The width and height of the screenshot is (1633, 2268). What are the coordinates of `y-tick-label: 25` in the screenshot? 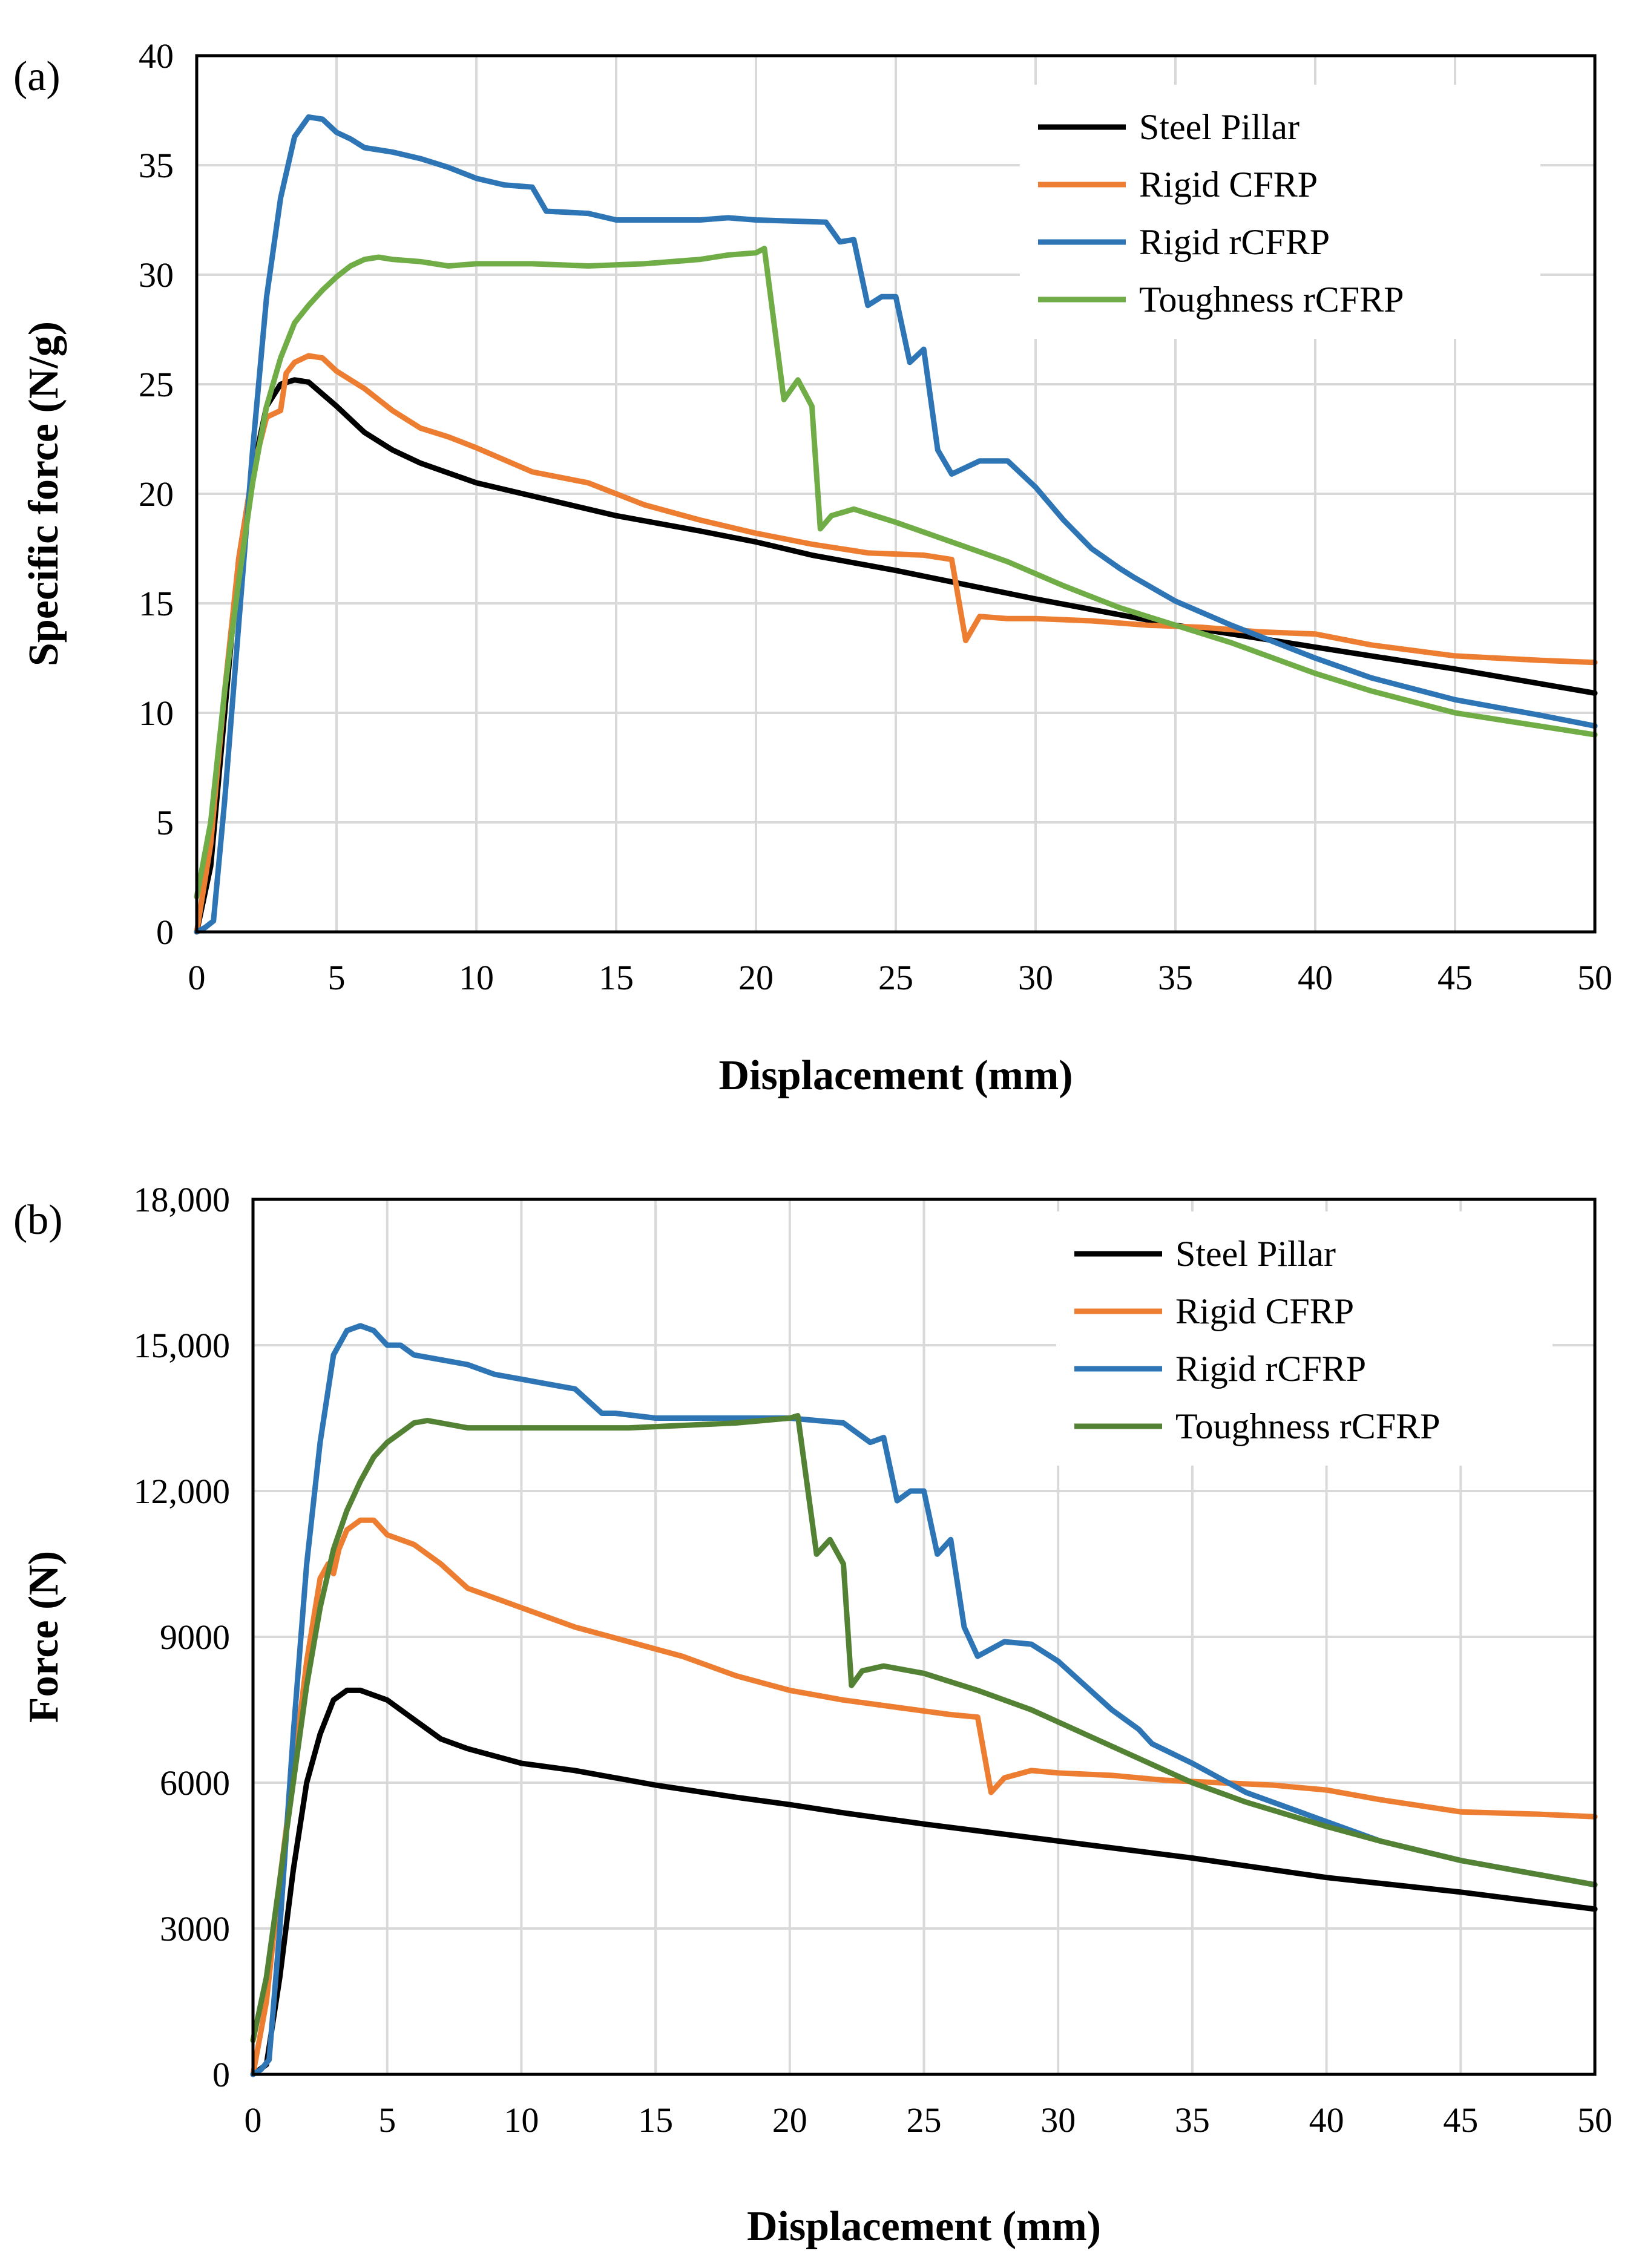 It's located at (156, 385).